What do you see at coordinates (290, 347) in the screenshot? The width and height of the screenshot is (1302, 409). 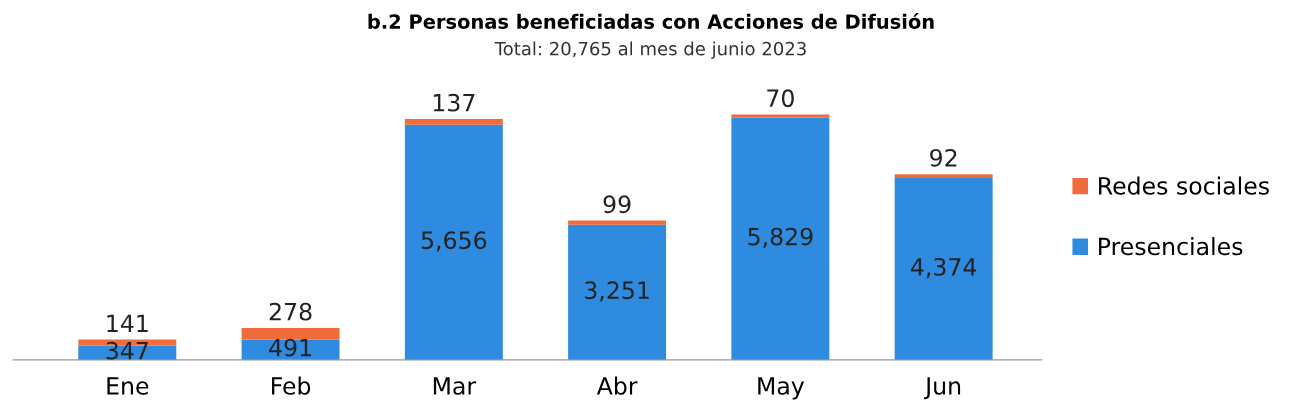 I see `data-label: 491` at bounding box center [290, 347].